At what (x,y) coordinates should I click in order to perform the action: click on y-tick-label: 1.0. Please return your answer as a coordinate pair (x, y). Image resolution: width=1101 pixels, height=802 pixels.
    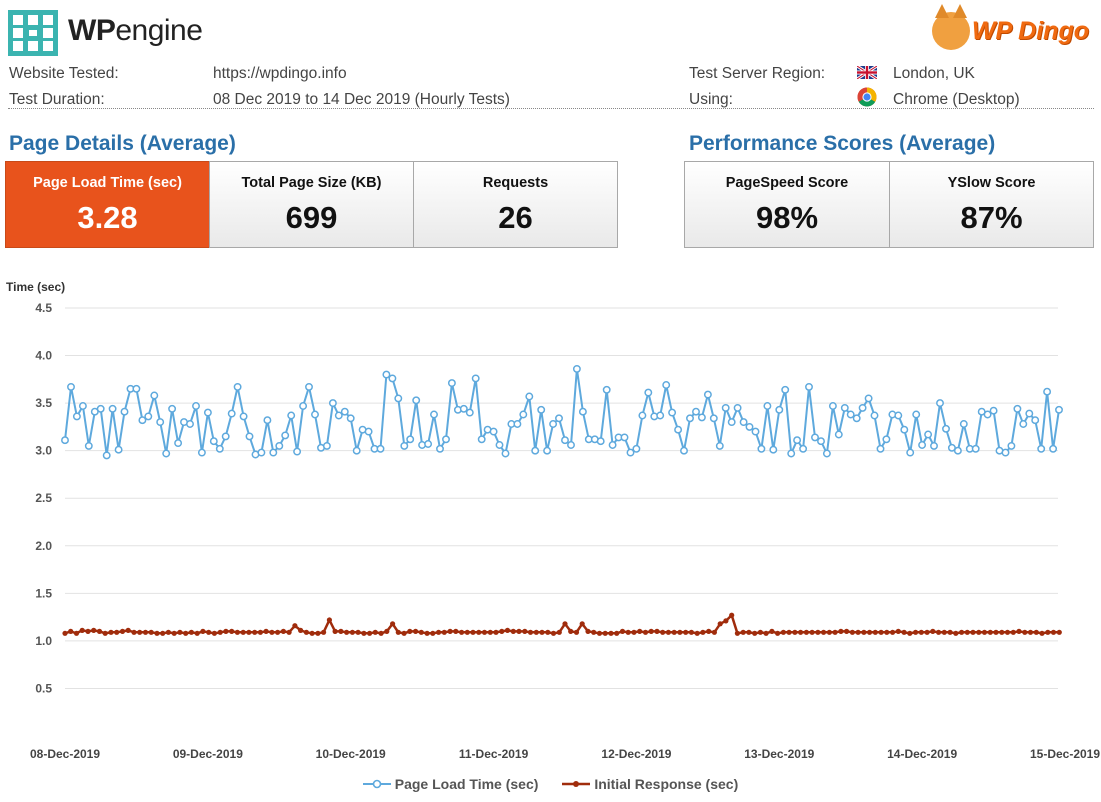
    Looking at the image, I should click on (43, 641).